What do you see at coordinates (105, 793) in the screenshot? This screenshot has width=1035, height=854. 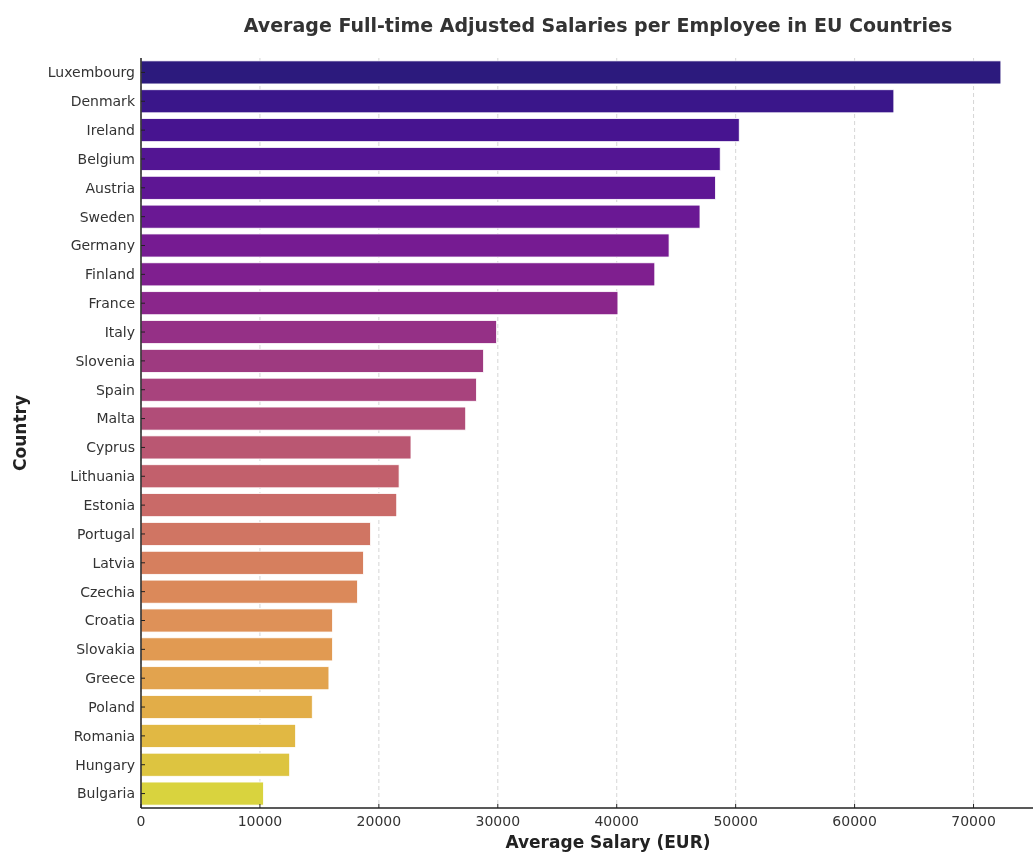 I see `y-tick-label: Bulgaria` at bounding box center [105, 793].